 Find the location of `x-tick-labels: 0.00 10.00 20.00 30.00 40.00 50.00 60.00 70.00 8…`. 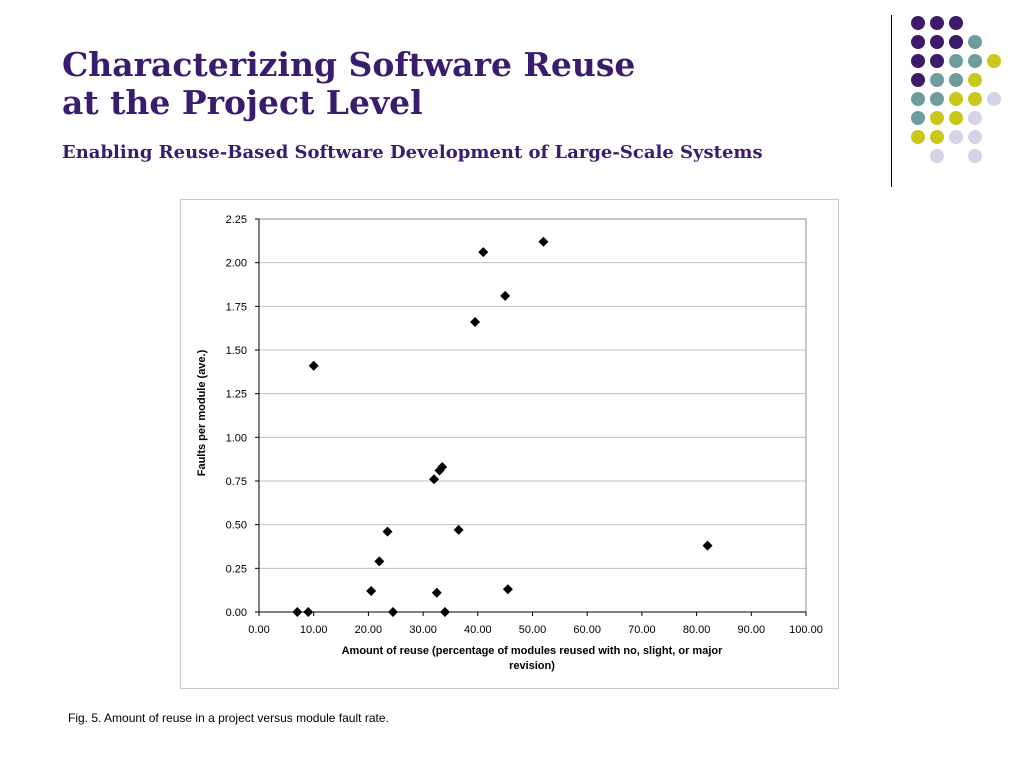

x-tick-labels: 0.00 10.00 20.00 30.00 40.00 50.00 60.00 70.00 8… is located at coordinates (535, 630).